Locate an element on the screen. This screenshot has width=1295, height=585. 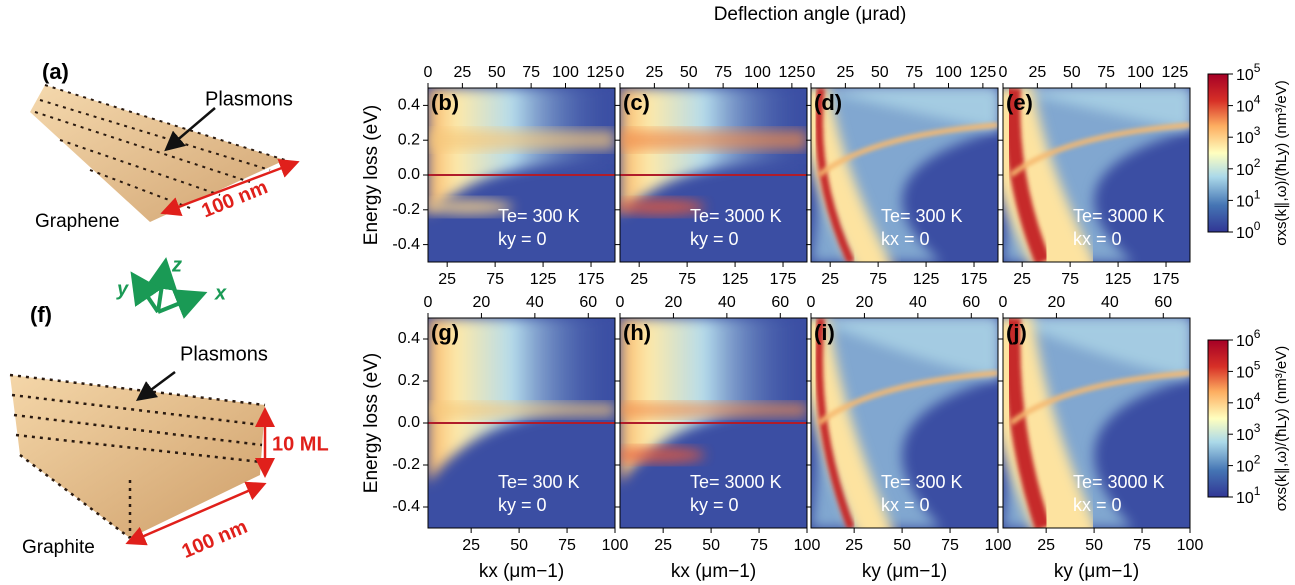
panel-label: (b) is located at coordinates (445, 102).